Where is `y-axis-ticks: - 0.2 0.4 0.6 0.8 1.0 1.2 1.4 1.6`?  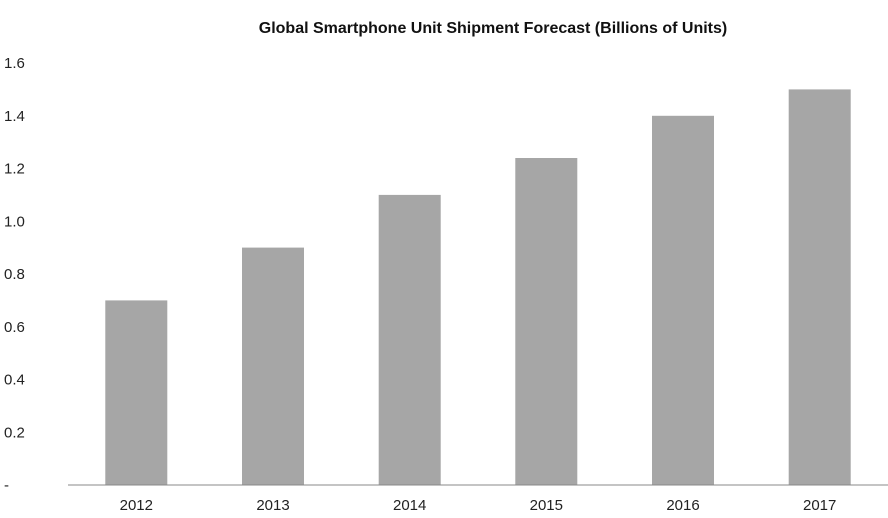 y-axis-ticks: - 0.2 0.4 0.6 0.8 1.0 1.2 1.4 1.6 is located at coordinates (14, 274).